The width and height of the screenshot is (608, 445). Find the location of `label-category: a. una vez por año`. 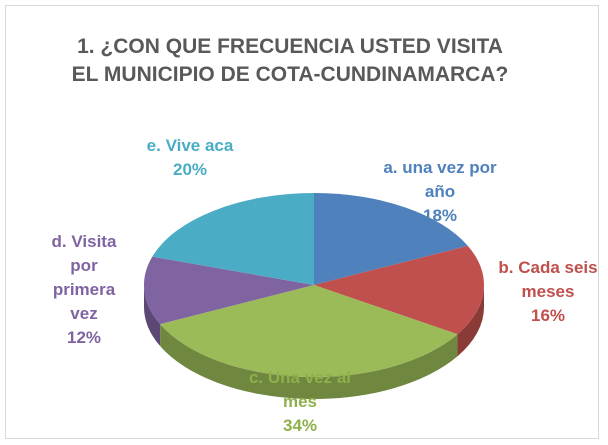

label-category: a. una vez por año is located at coordinates (440, 179).